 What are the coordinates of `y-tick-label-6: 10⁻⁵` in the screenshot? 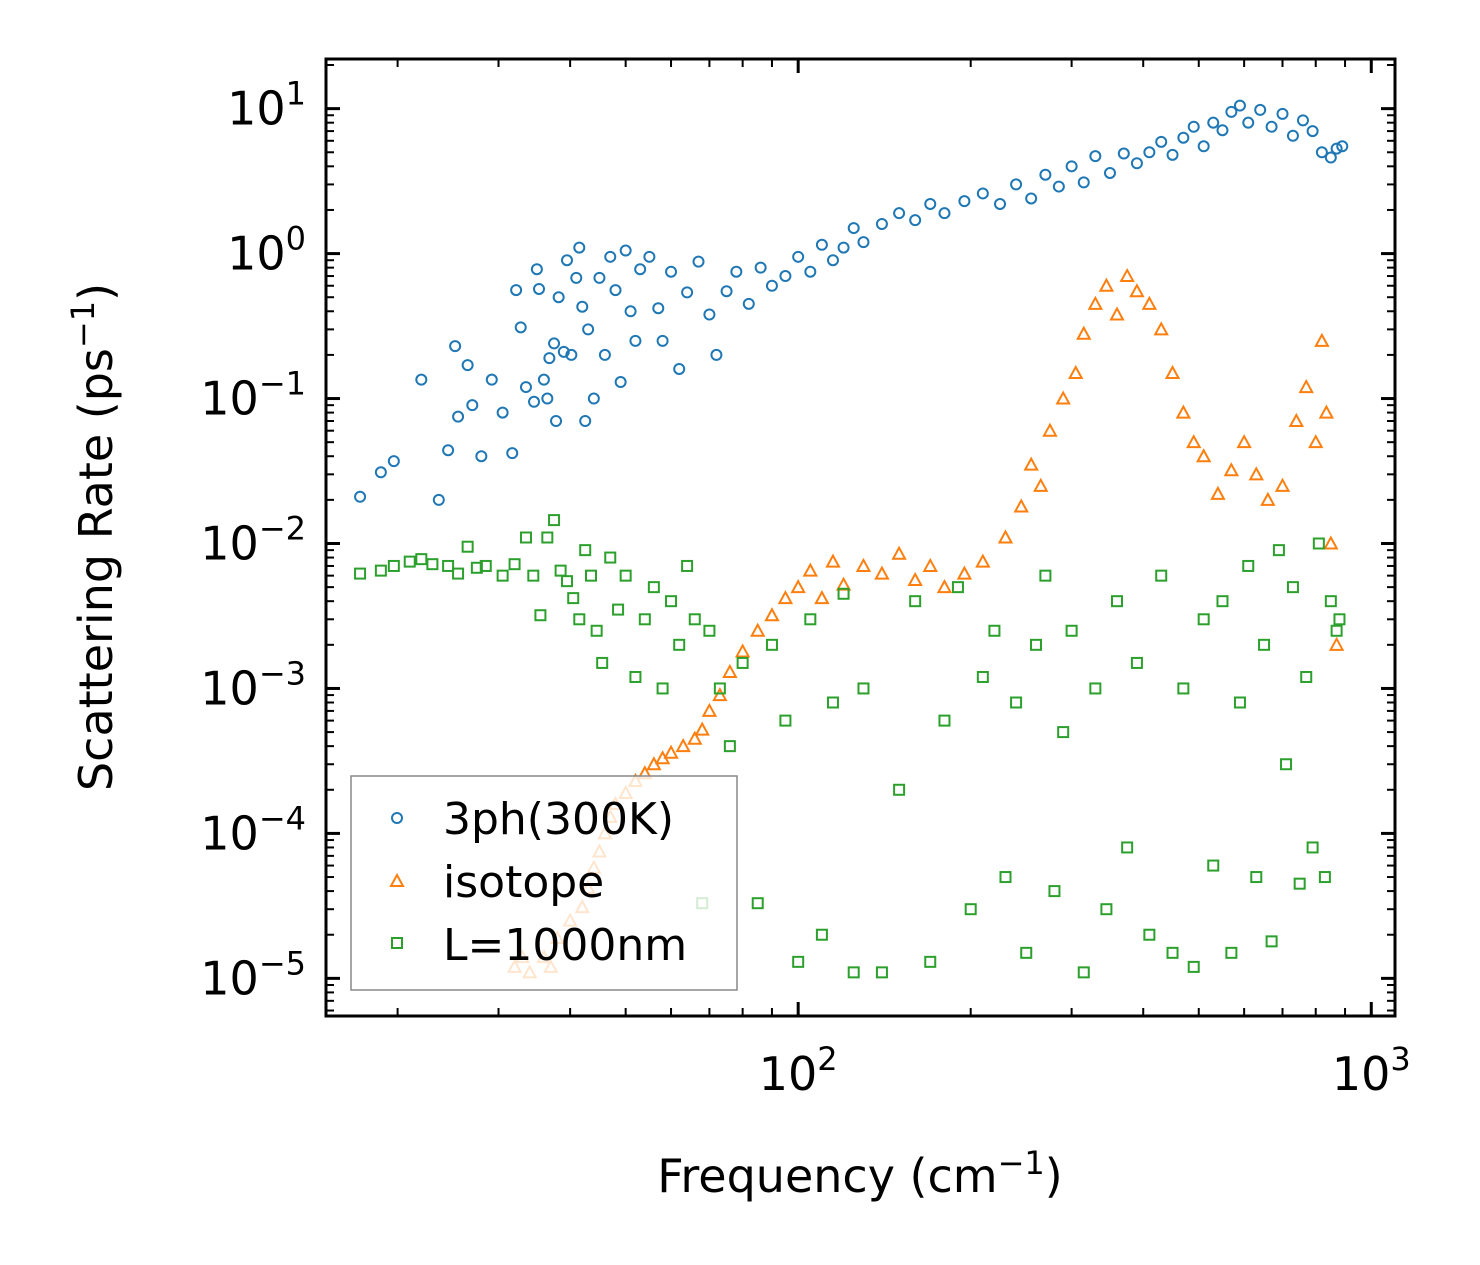 It's located at (253, 974).